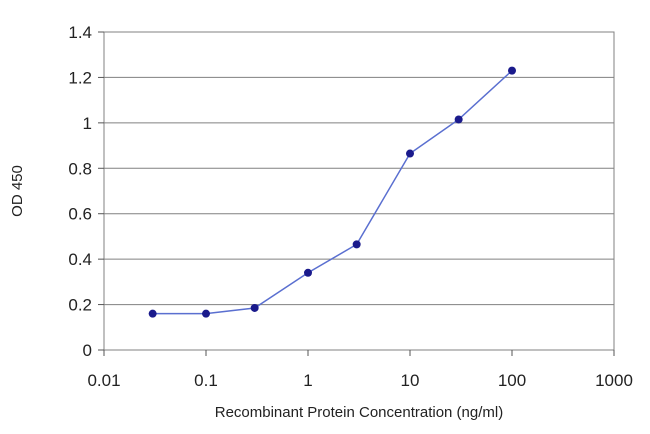 This screenshot has width=650, height=434. I want to click on x-tick-label: 100, so click(512, 380).